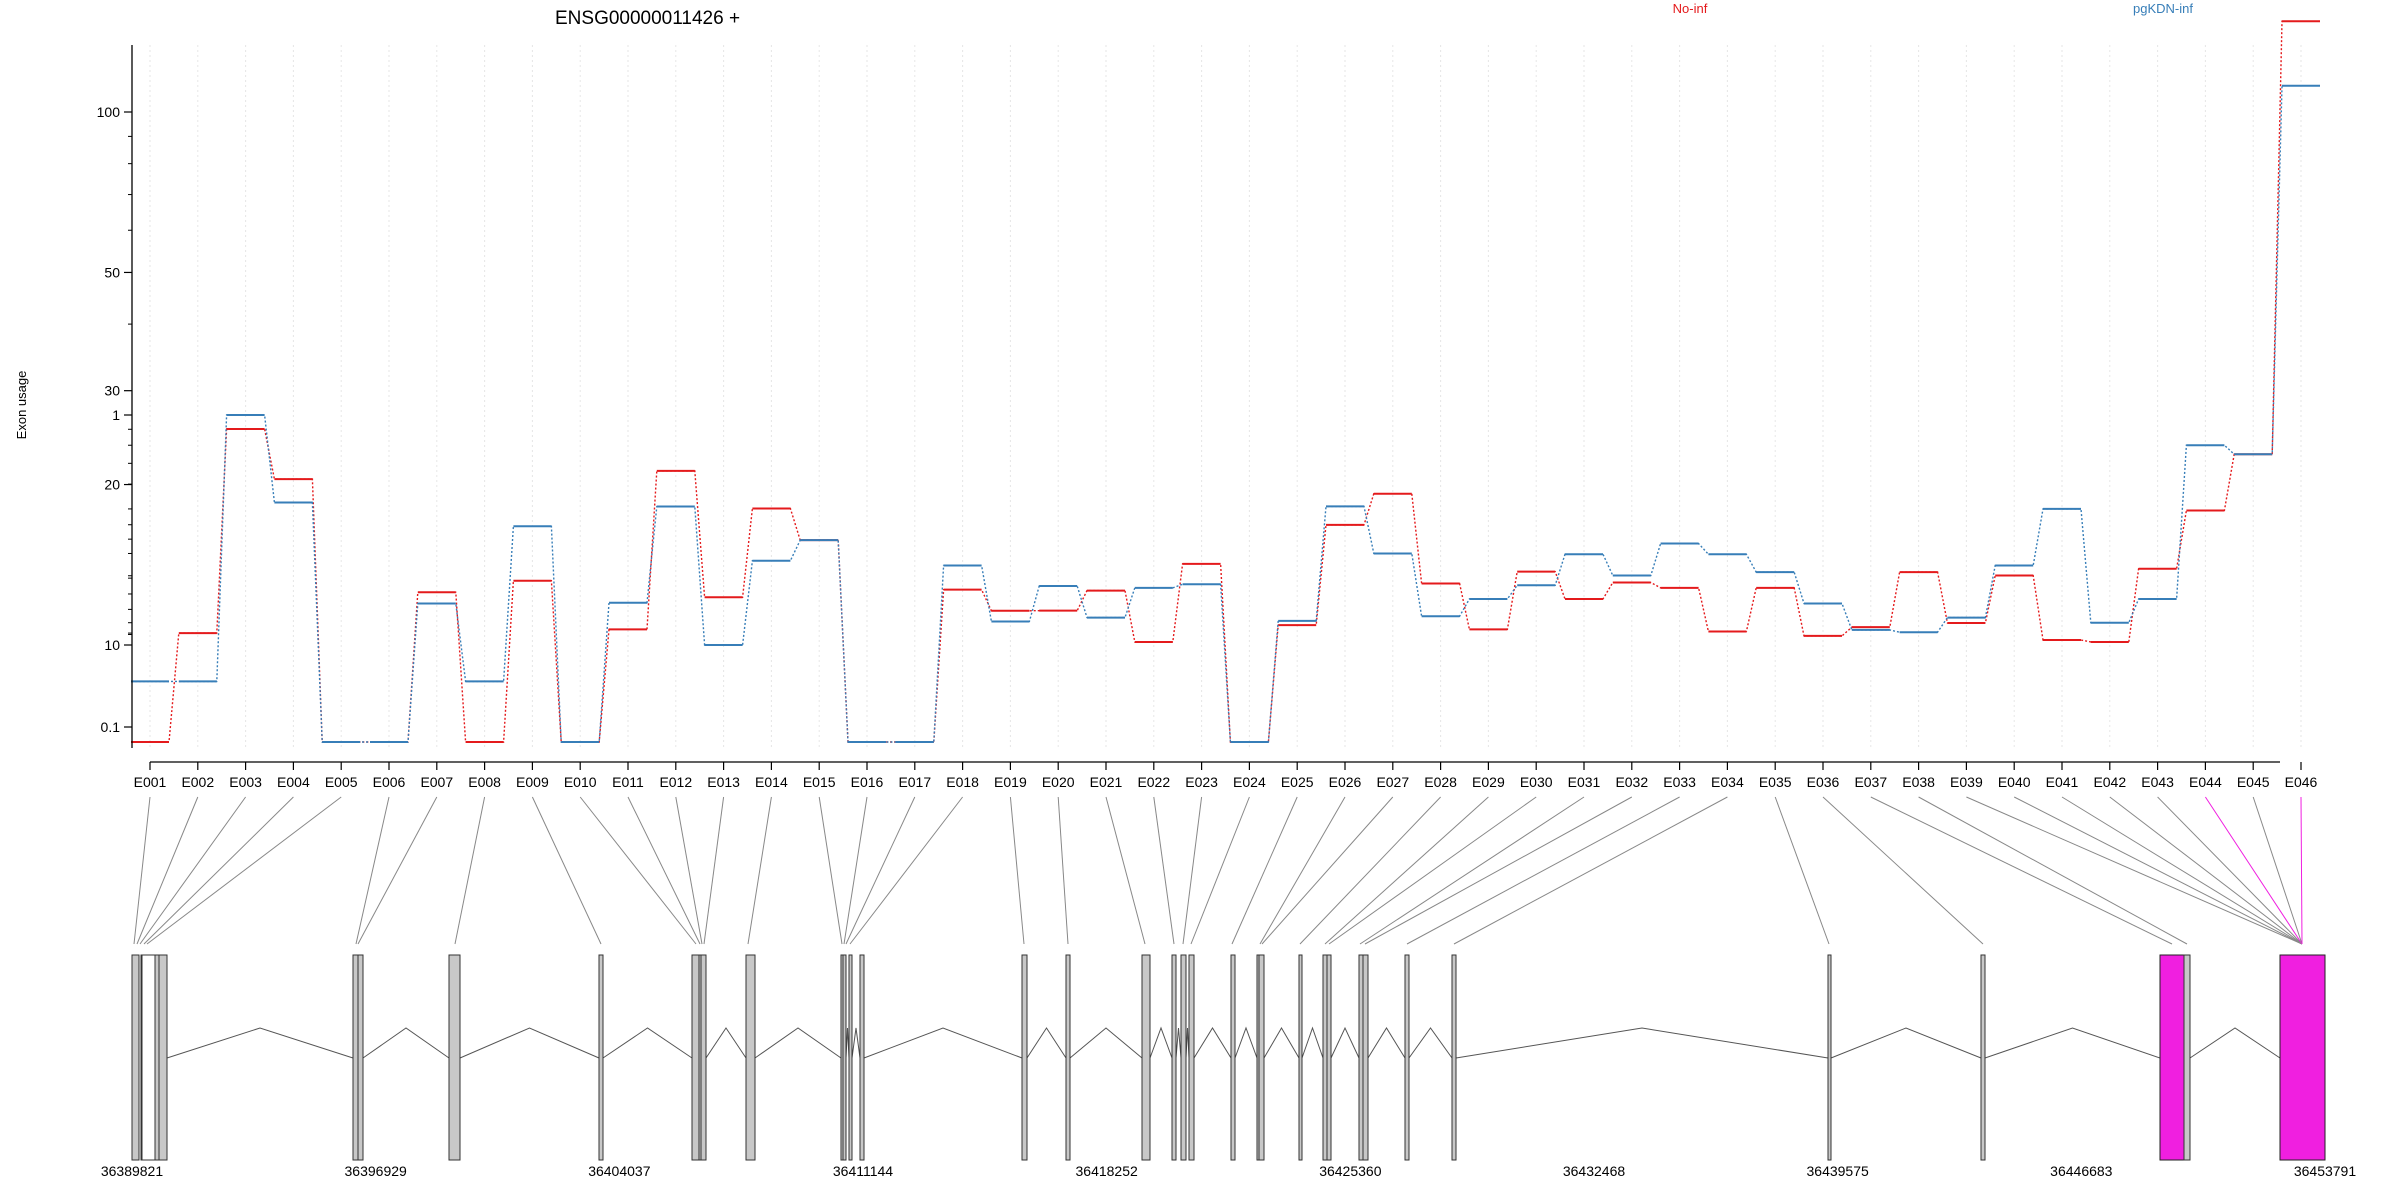  I want to click on x-tick-label-e040: E040, so click(2014, 782).